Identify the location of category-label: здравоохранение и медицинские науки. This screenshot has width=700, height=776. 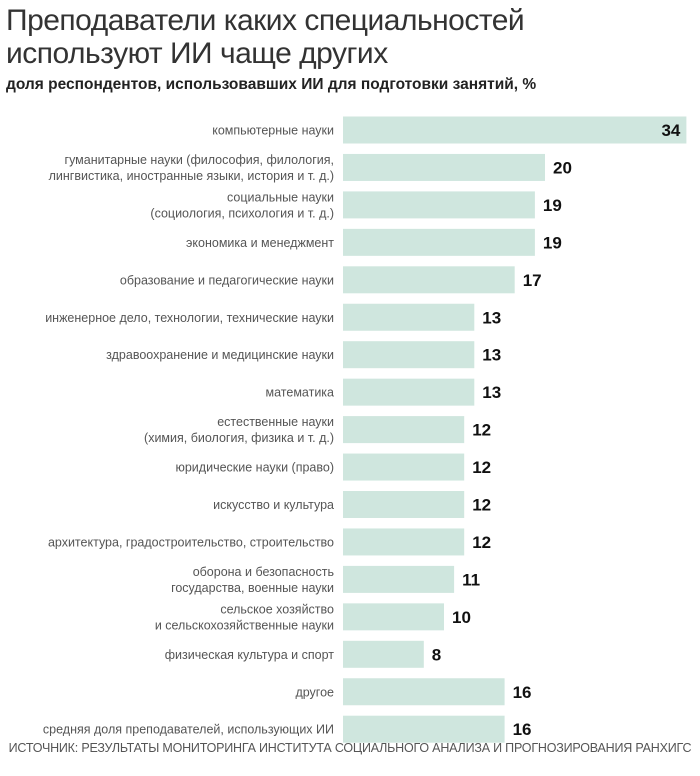
(220, 355).